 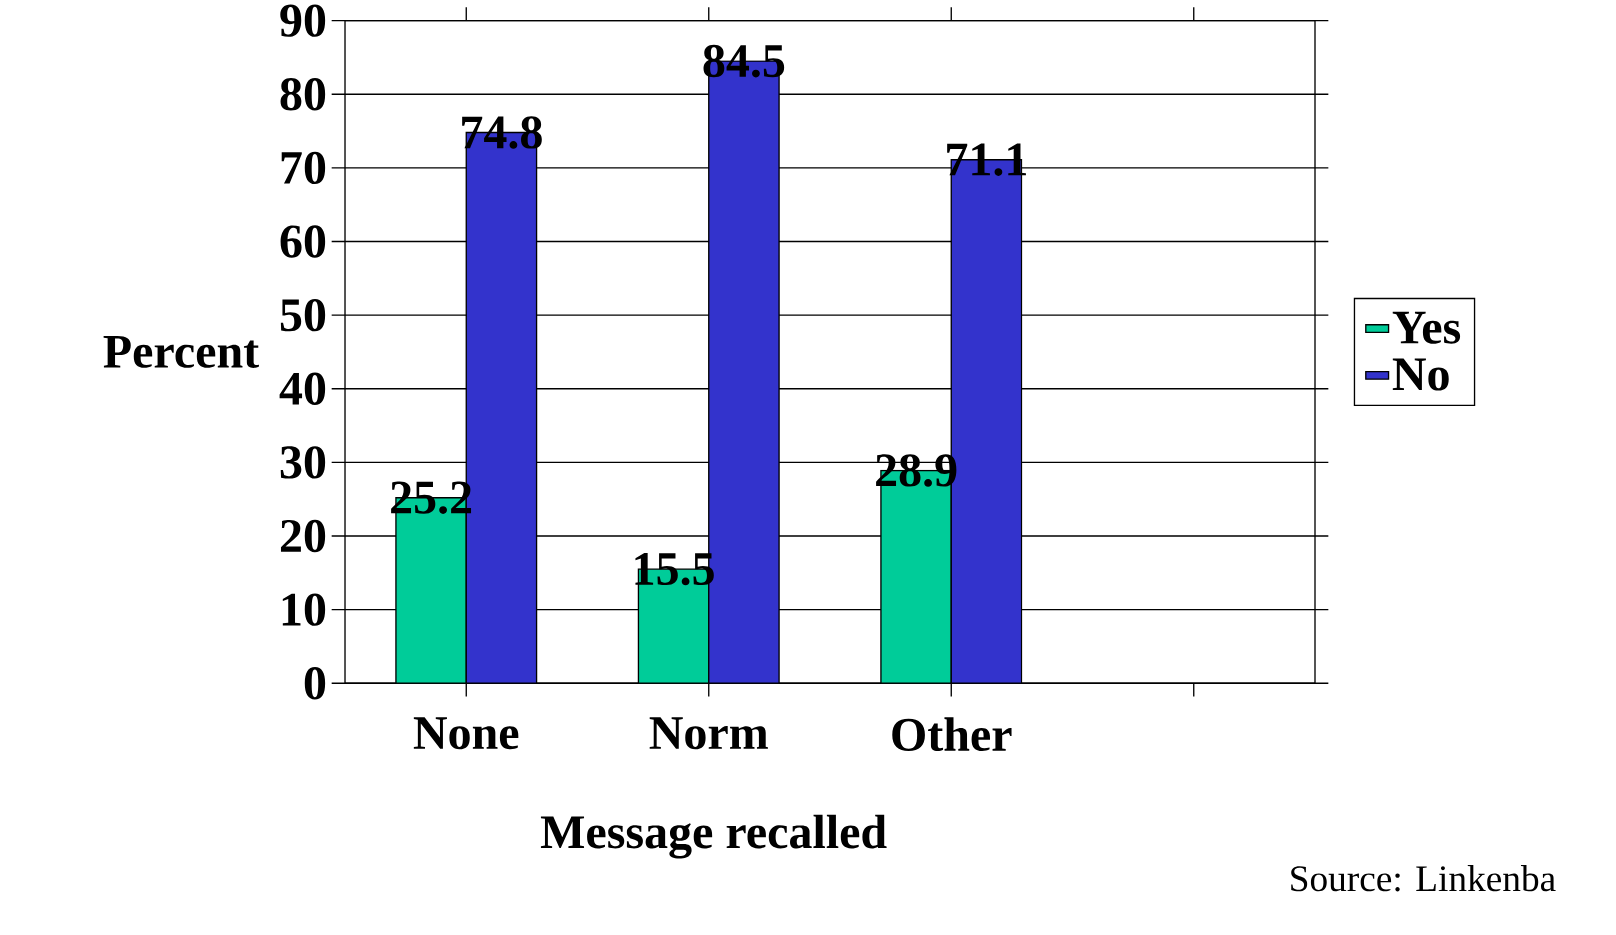 What do you see at coordinates (1420, 374) in the screenshot?
I see `legend-label: No` at bounding box center [1420, 374].